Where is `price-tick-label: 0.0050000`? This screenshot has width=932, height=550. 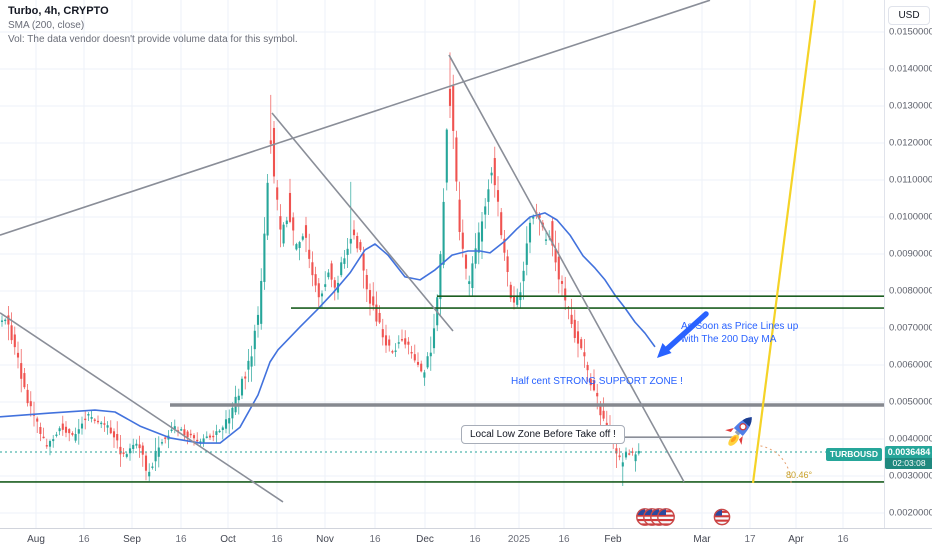
price-tick-label: 0.0050000 is located at coordinates (910, 402).